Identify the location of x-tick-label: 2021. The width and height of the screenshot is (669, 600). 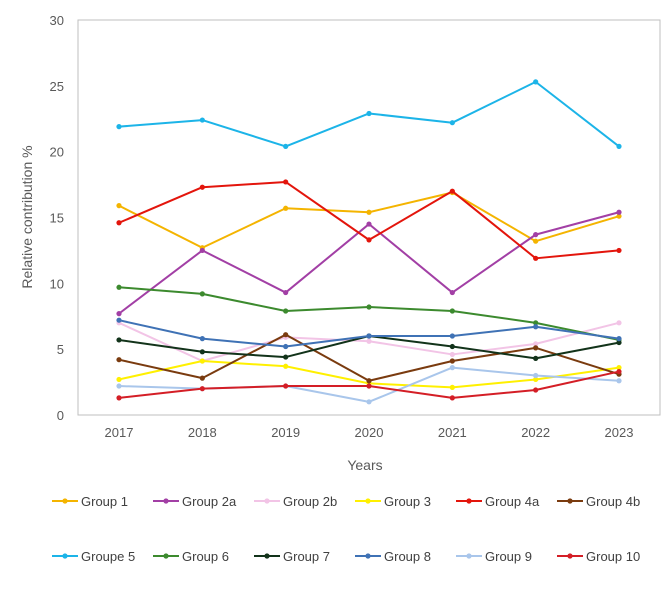
(452, 432).